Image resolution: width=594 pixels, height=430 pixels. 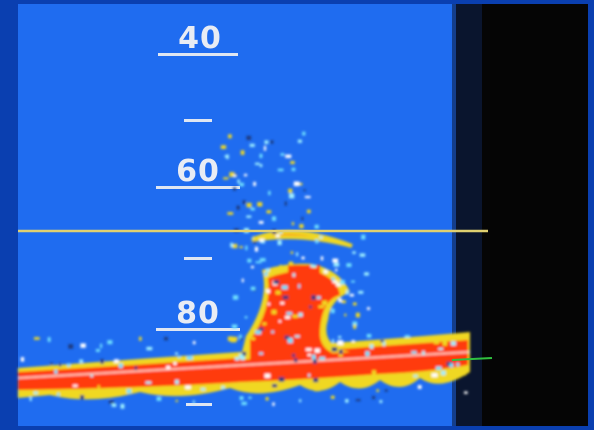 What do you see at coordinates (200, 38) in the screenshot?
I see `depth-label: 40` at bounding box center [200, 38].